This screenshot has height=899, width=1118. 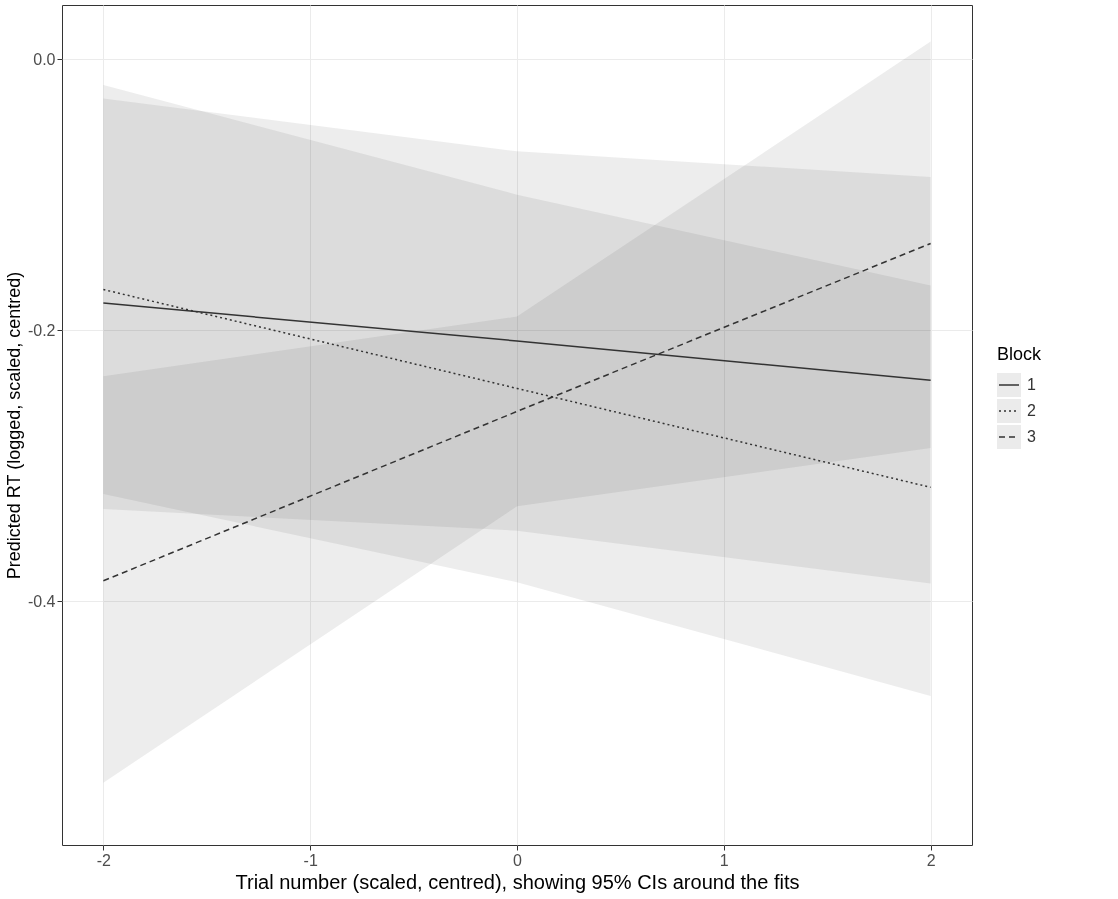 What do you see at coordinates (310, 860) in the screenshot?
I see `x-tick-label: -1` at bounding box center [310, 860].